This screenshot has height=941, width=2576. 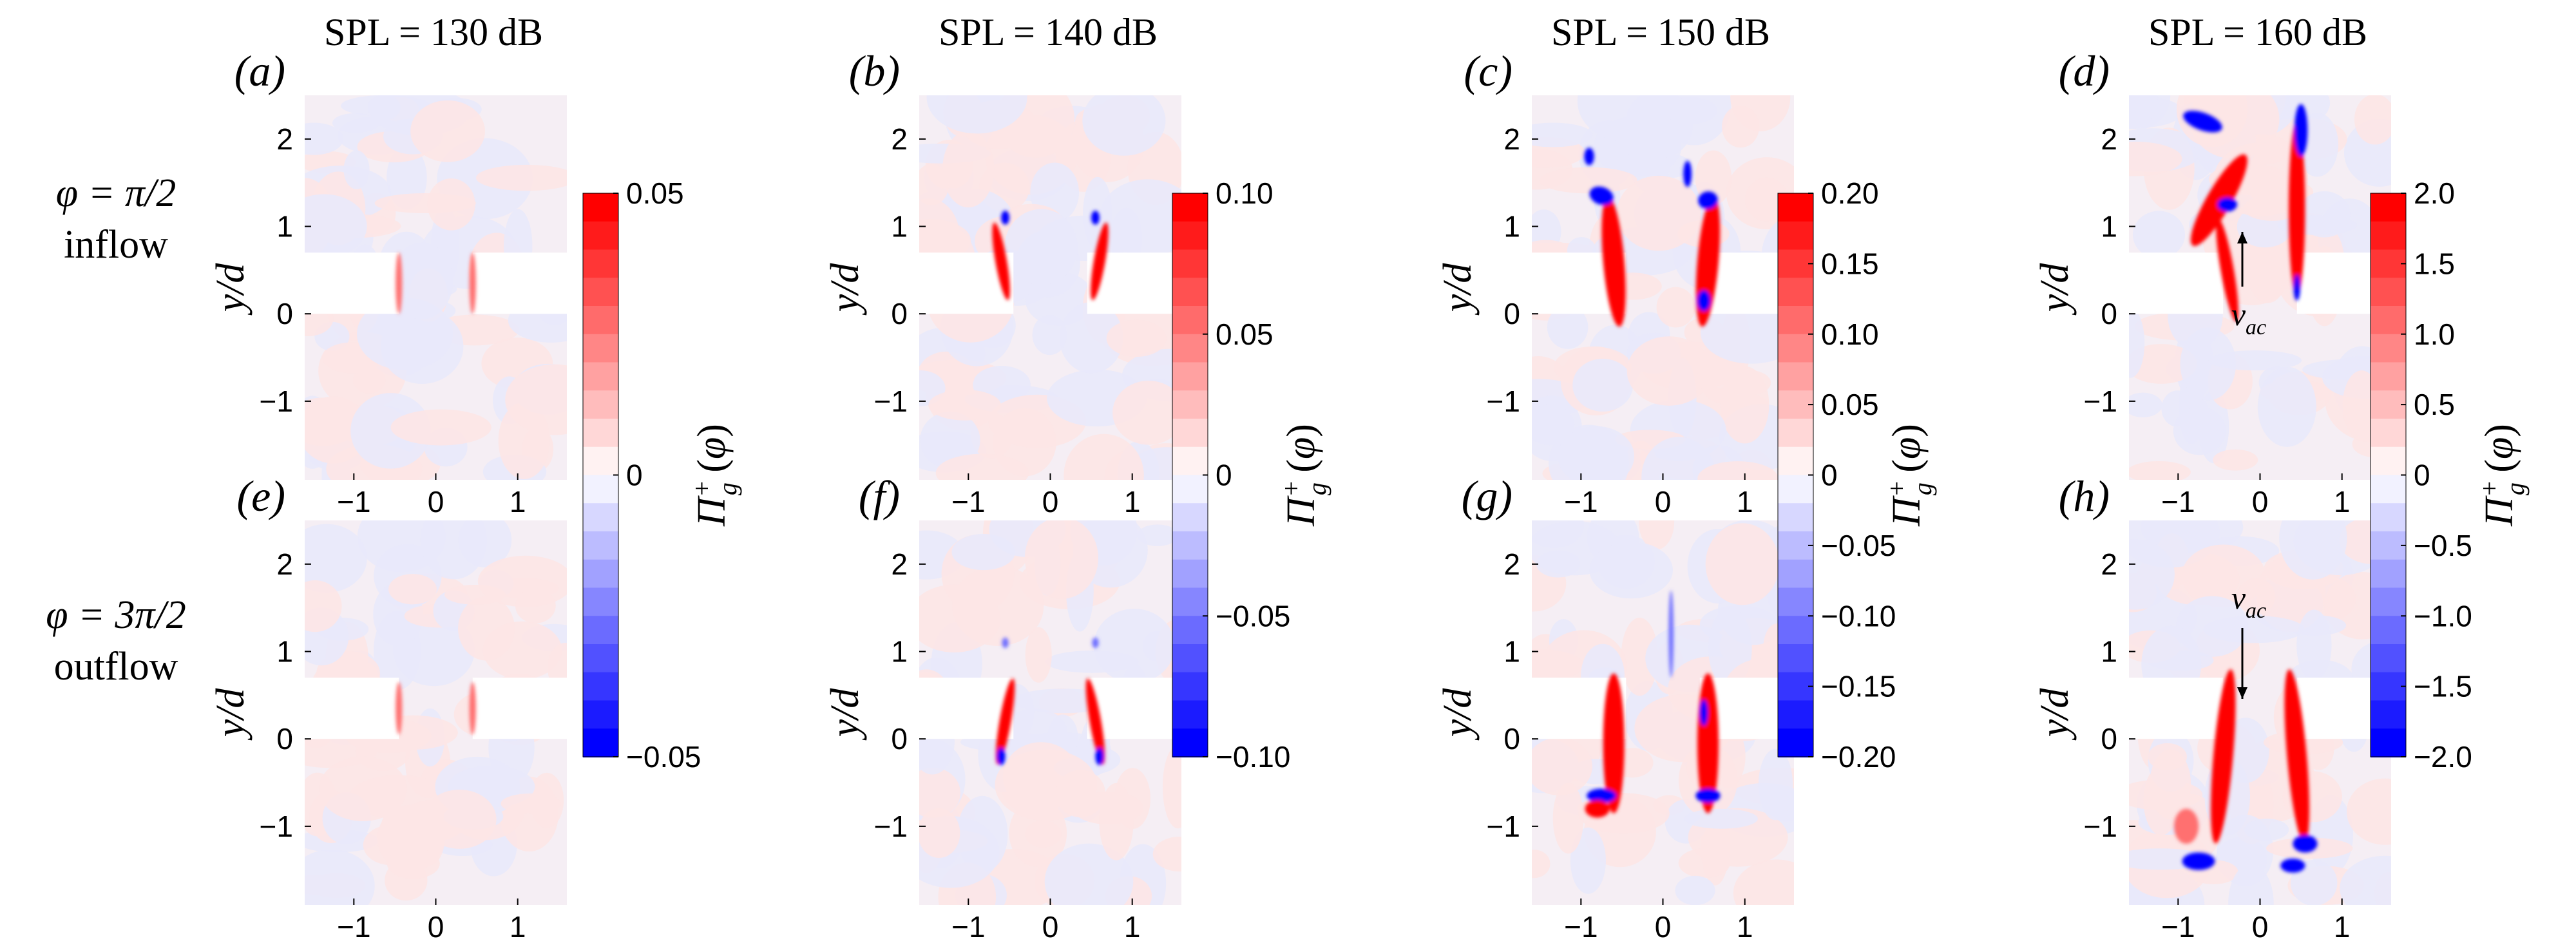 I want to click on panel-label: (h), so click(x=2084, y=495).